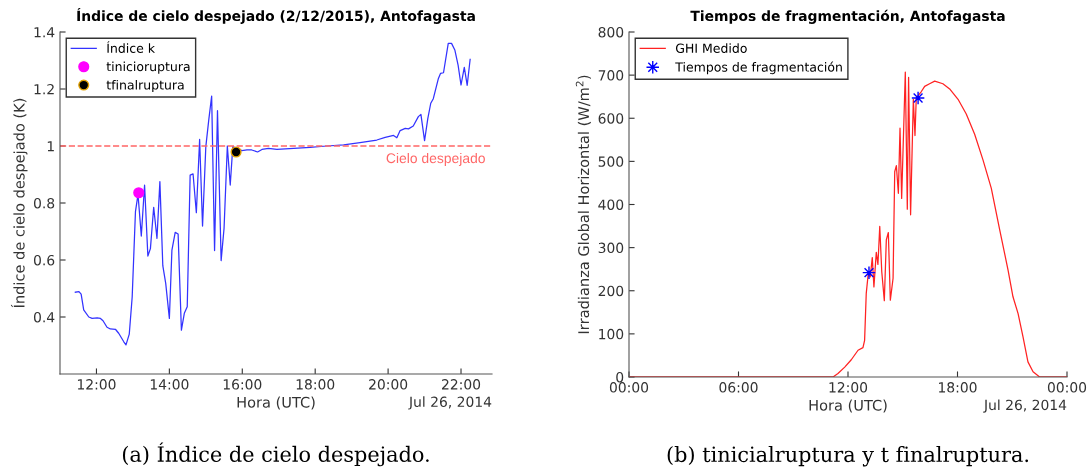 The height and width of the screenshot is (468, 1089). Describe the element at coordinates (848, 456) in the screenshot. I see `text: (b) tinicialruptura y t finalruptura.` at that location.